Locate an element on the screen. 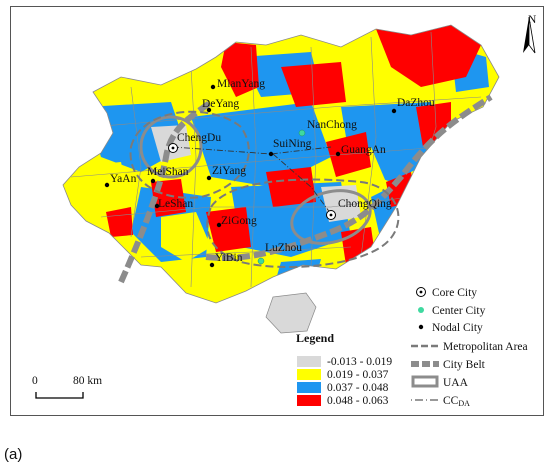  center-marker-luzhou is located at coordinates (261, 261).